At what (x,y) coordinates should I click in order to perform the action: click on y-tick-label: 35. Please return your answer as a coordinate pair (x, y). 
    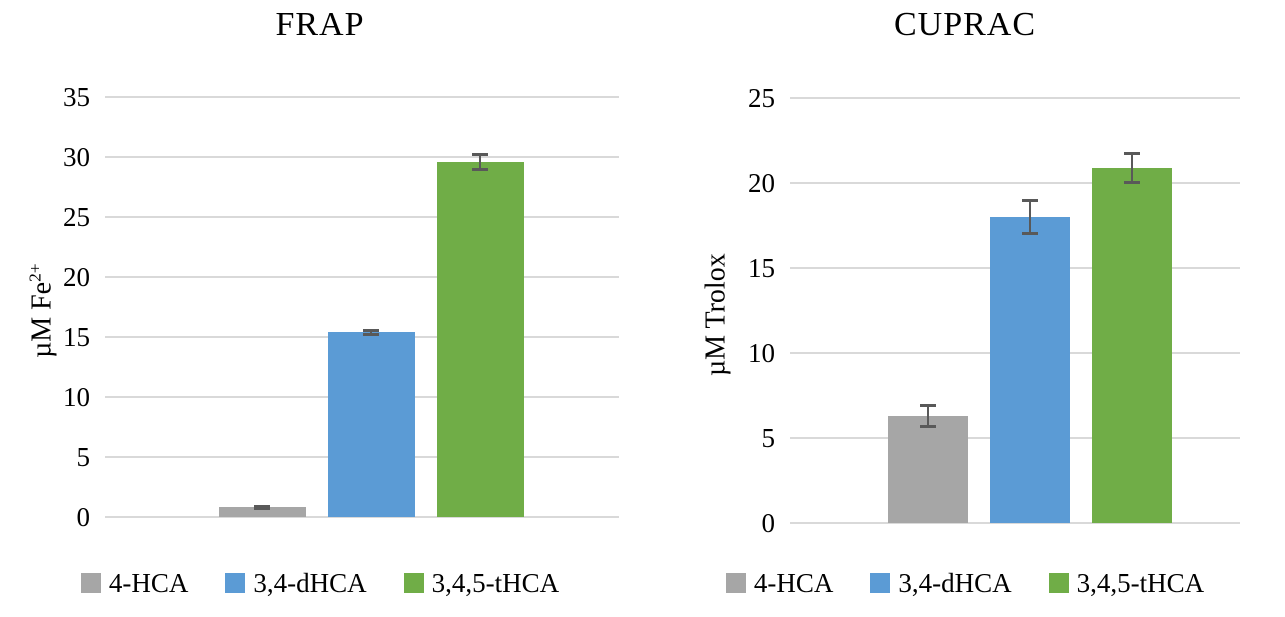
    Looking at the image, I should click on (76, 97).